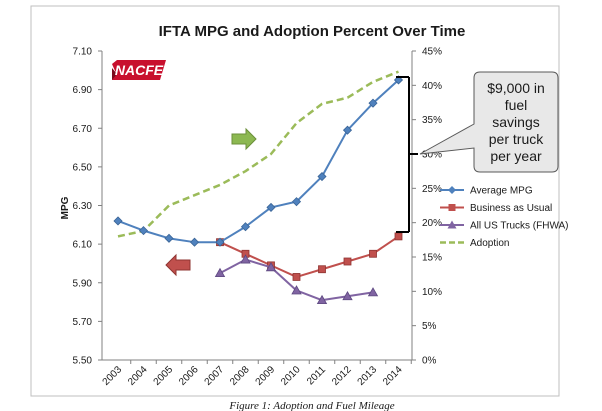  Describe the element at coordinates (83, 52) in the screenshot. I see `y-tick-label: 7.10` at that location.